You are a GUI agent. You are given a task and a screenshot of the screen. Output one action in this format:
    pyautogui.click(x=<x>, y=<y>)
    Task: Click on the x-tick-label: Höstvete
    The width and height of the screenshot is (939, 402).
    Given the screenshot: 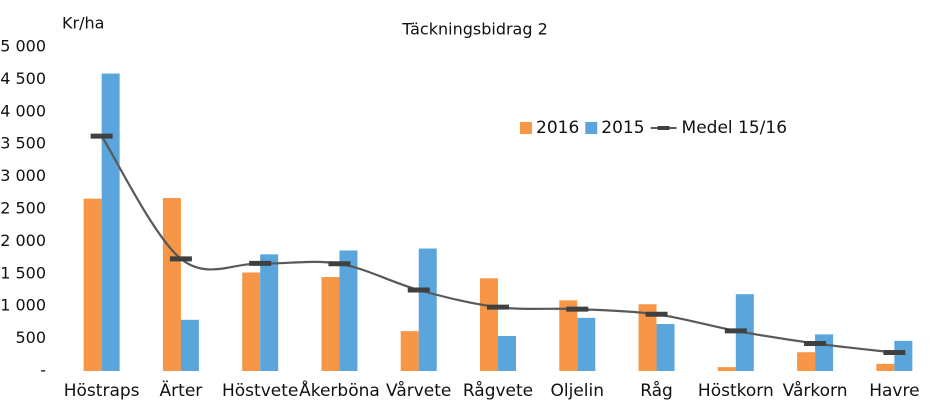 What is the action you would take?
    pyautogui.click(x=260, y=391)
    